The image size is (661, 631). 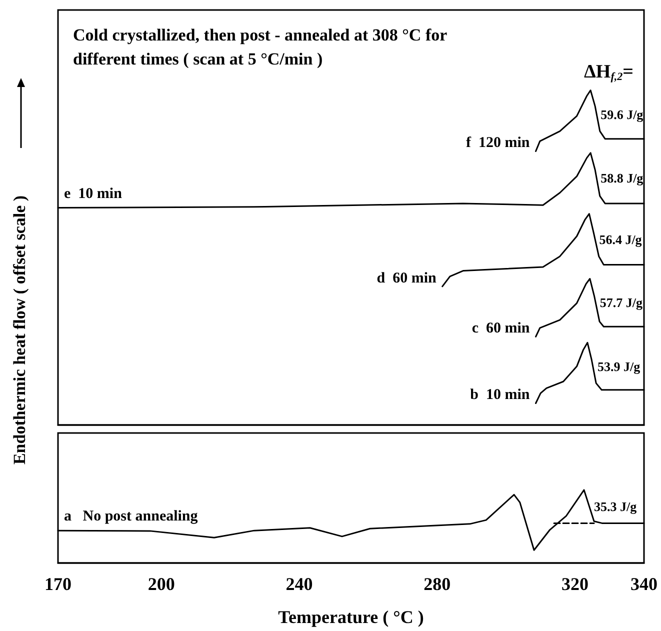 I want to click on y-axis-title: Endothermic heat flow ( offset scale ), so click(x=20, y=330).